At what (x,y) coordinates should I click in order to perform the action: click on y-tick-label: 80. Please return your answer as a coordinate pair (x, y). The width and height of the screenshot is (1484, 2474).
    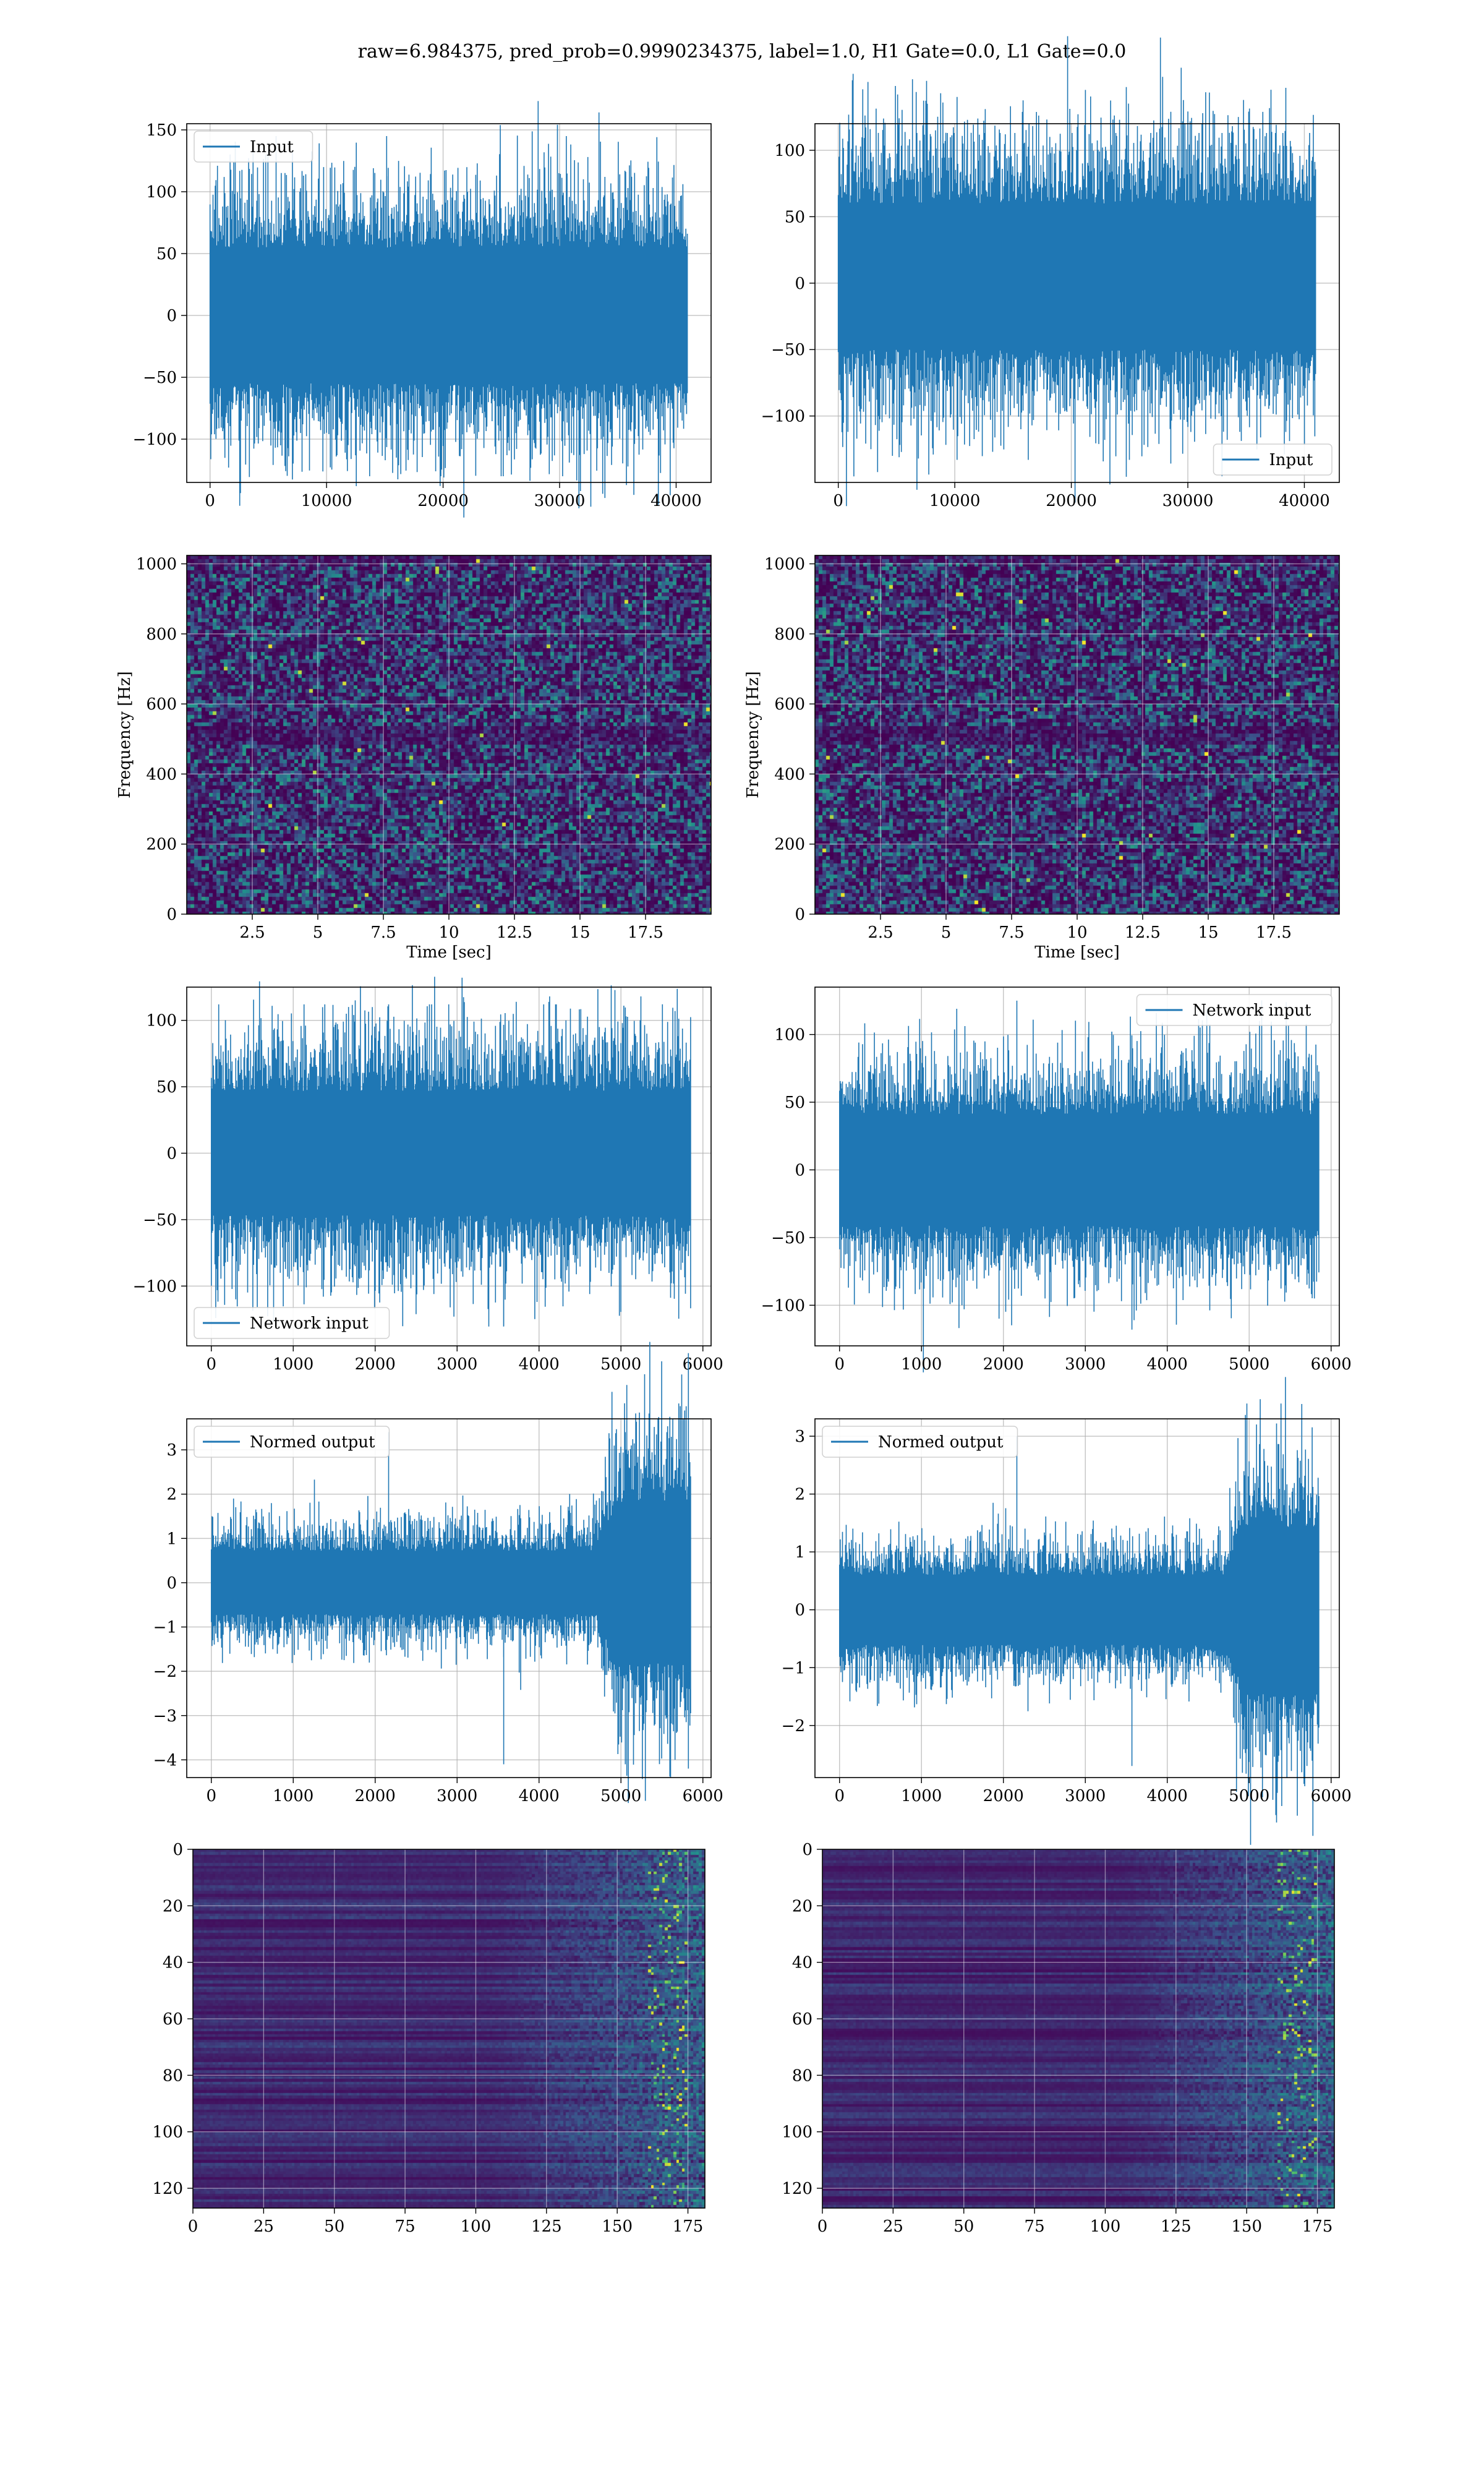
    Looking at the image, I should click on (802, 2075).